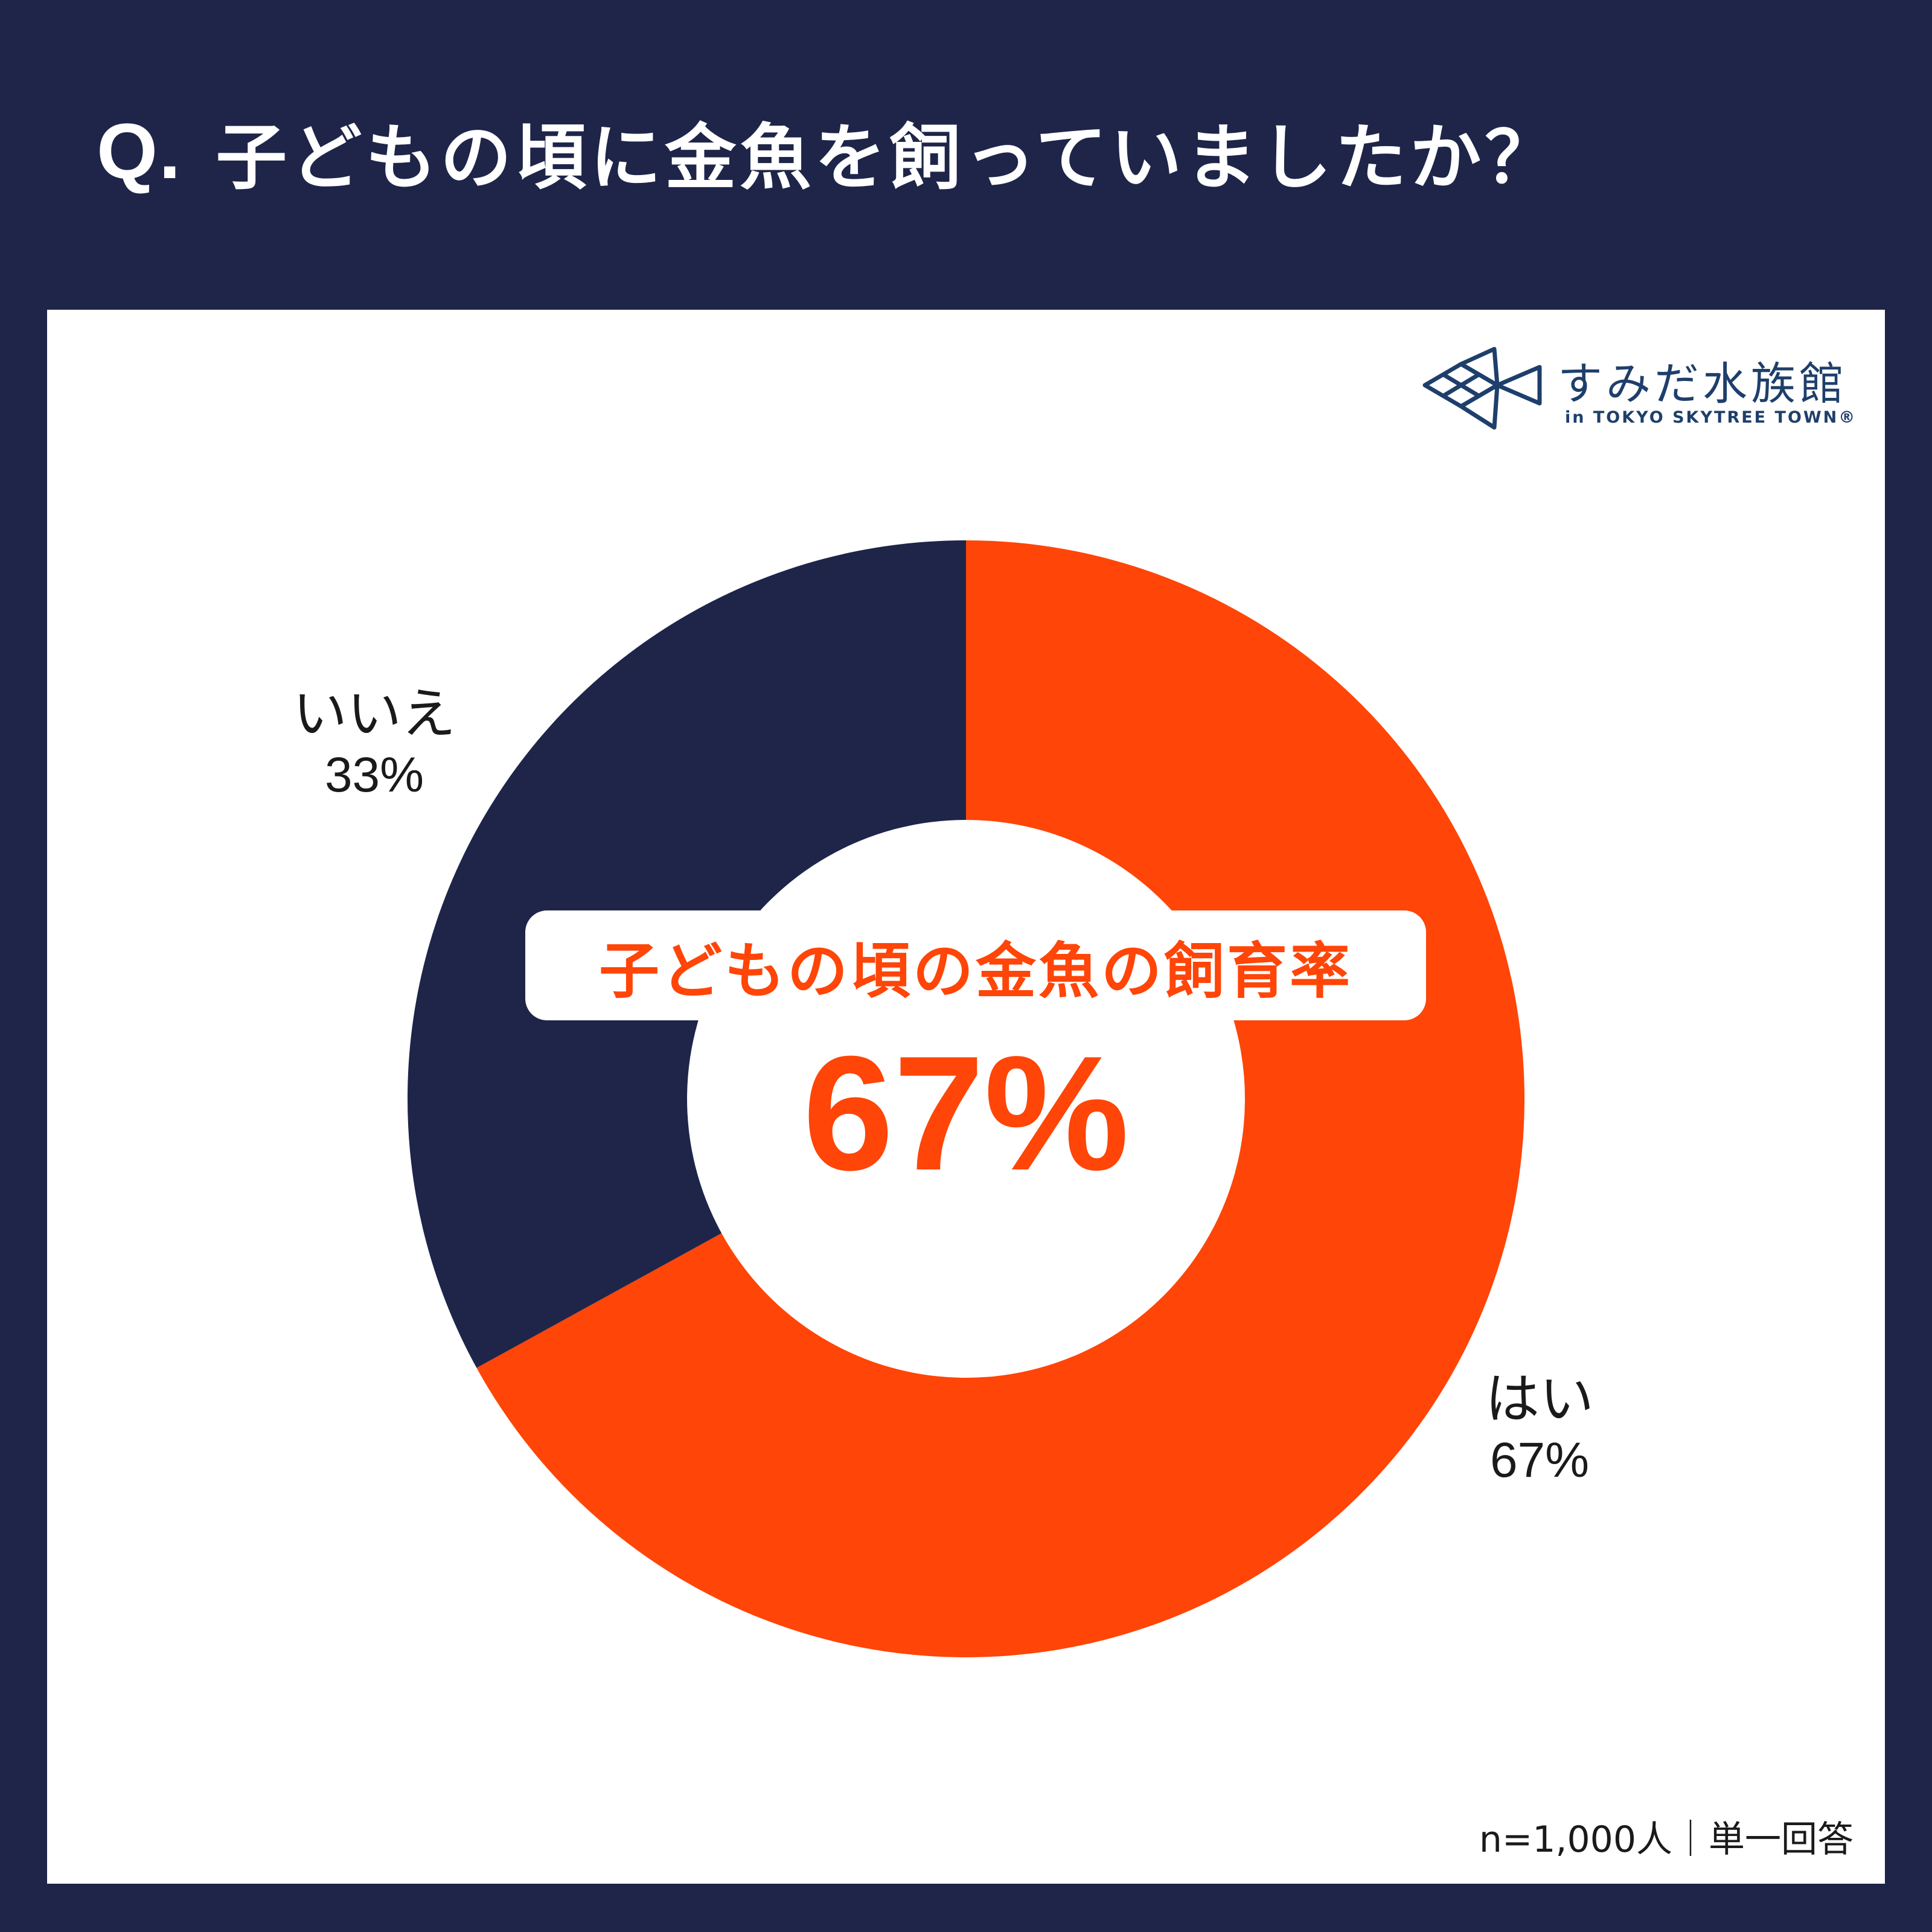 This screenshot has width=1932, height=1932. Describe the element at coordinates (1482, 388) in the screenshot. I see `fish-logo-icon` at that location.